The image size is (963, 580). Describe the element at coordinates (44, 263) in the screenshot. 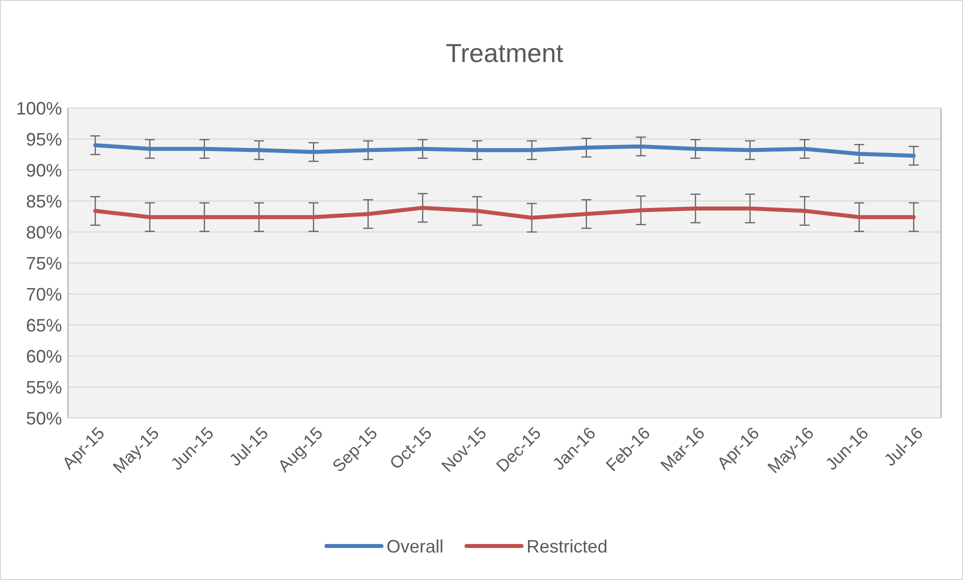

I see `y-tick-label: 75%` at that location.